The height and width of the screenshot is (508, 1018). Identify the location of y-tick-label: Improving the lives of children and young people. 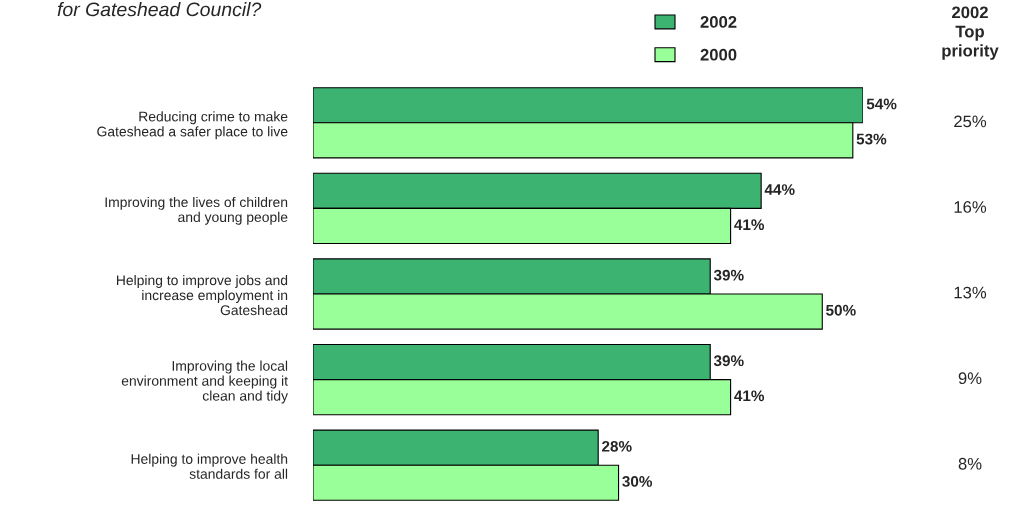
(196, 210).